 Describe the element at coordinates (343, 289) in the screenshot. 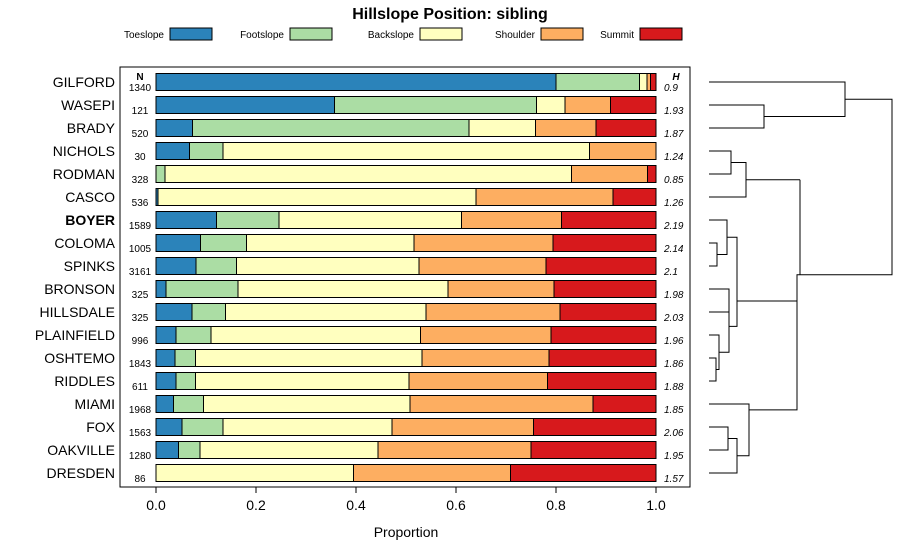

I see `bar-bronson-backslope` at that location.